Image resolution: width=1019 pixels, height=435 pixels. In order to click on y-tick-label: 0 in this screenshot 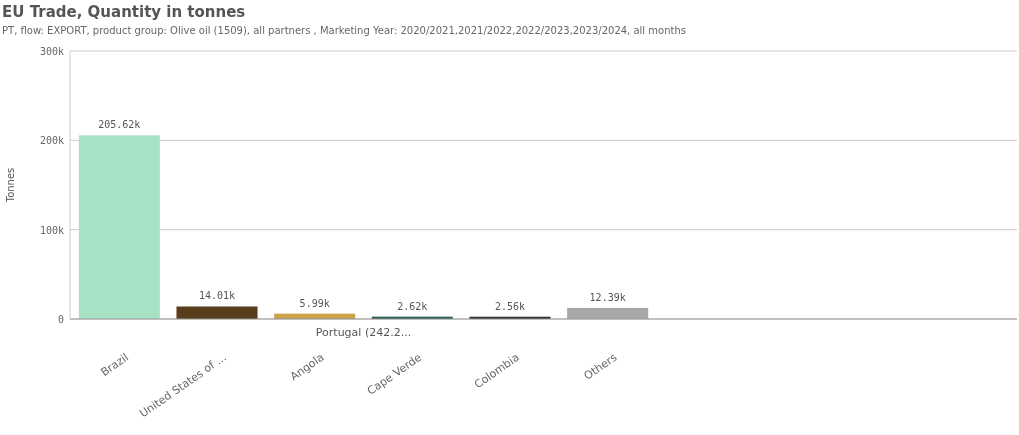, I will do `click(60, 319)`.